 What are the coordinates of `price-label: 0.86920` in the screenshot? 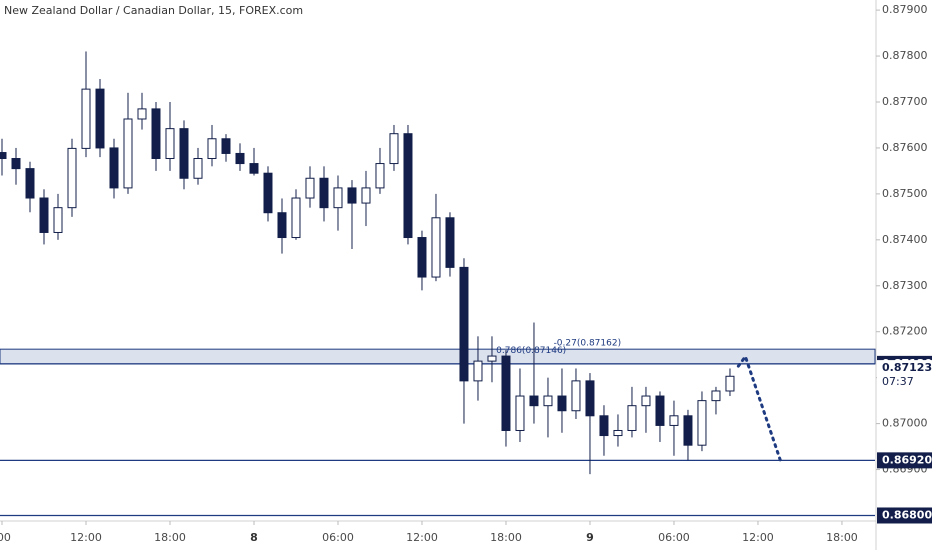 It's located at (907, 459).